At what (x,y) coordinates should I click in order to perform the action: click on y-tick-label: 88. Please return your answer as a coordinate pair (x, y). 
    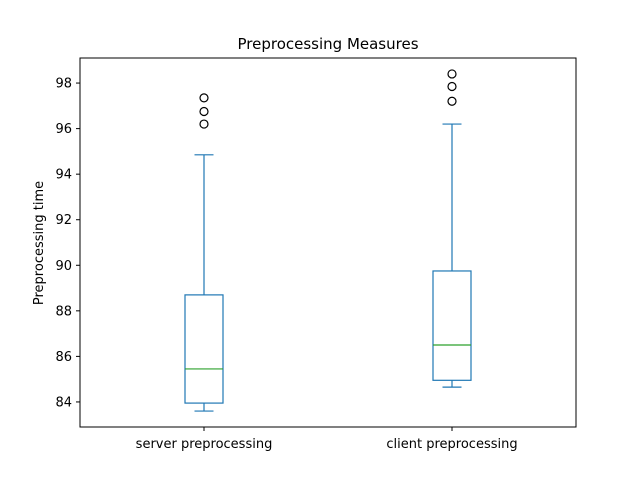
    Looking at the image, I should click on (63, 311).